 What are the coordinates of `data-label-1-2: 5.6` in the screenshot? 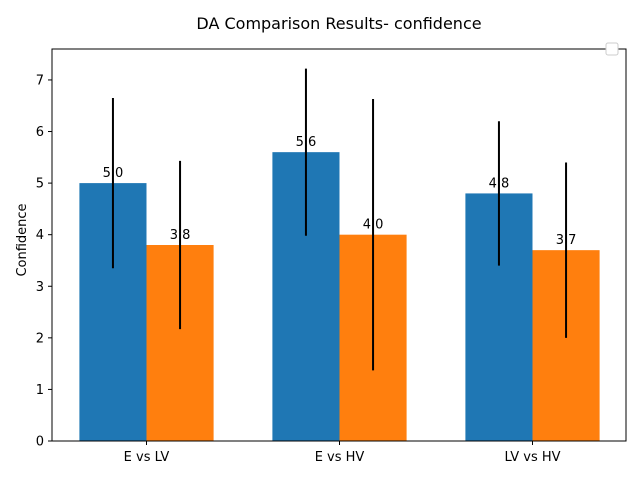 It's located at (306, 142).